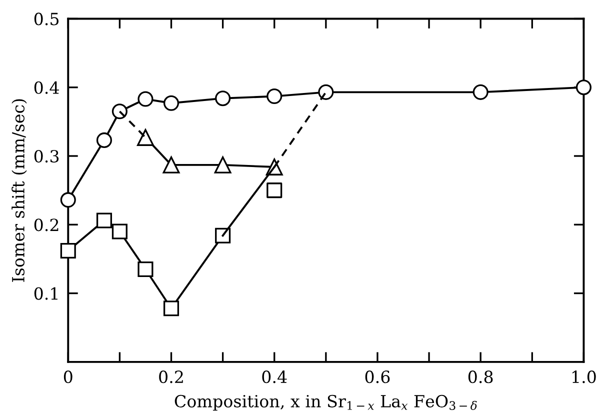  What do you see at coordinates (19, 190) in the screenshot?
I see `y-axis-title: Isomer shift (mm/sec)` at bounding box center [19, 190].